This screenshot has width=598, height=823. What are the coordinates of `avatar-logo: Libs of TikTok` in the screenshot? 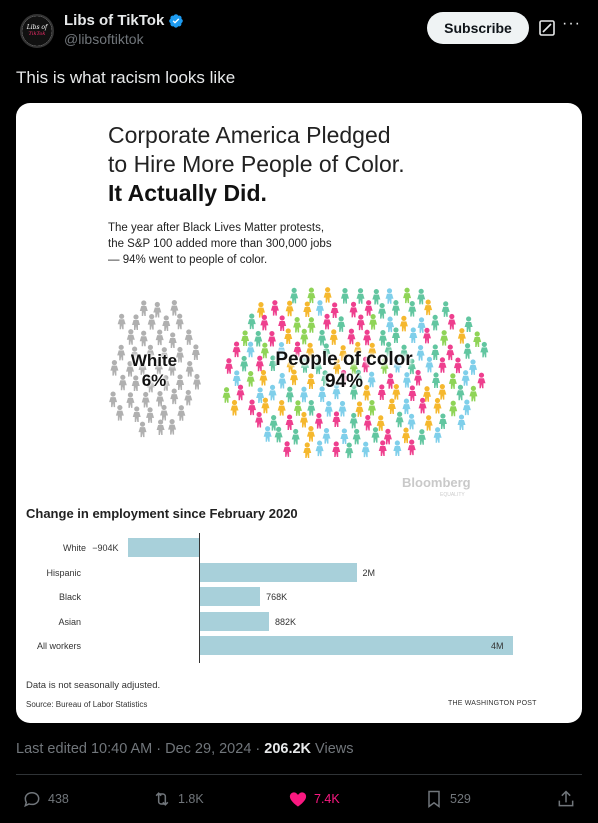 It's located at (37, 31).